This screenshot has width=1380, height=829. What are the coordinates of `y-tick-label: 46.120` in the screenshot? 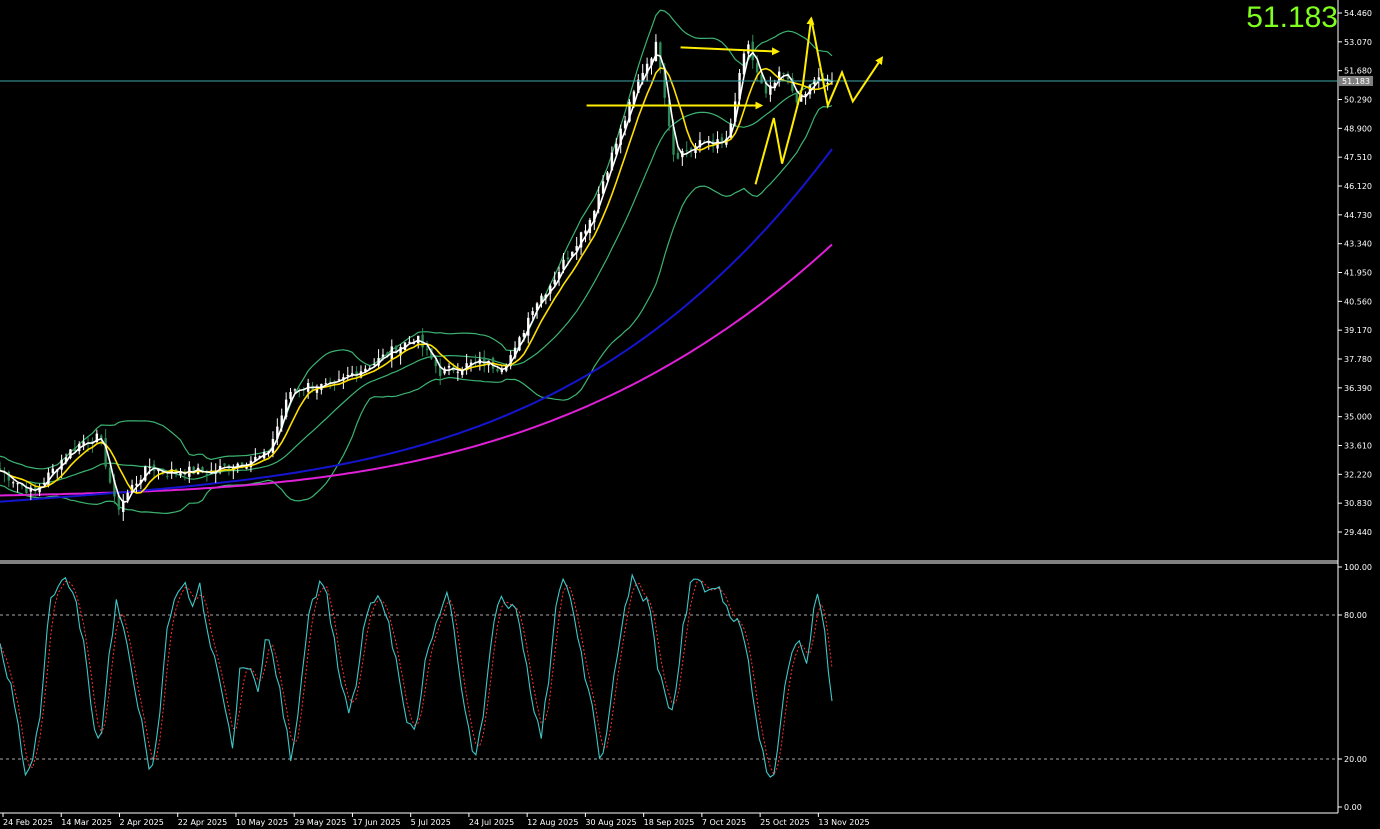 It's located at (1358, 186).